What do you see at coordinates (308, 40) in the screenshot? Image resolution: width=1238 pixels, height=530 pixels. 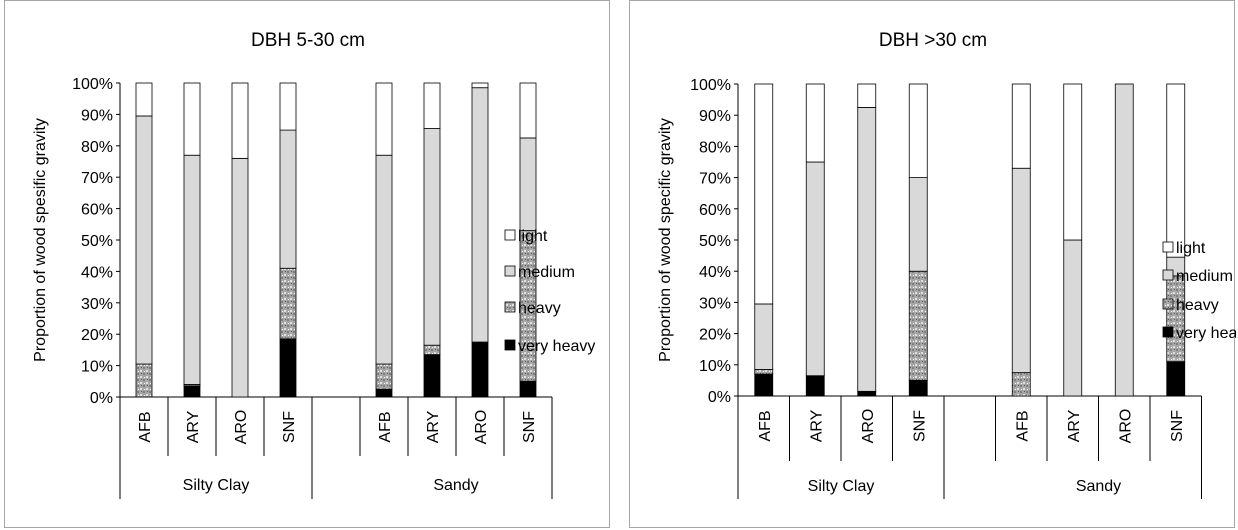 I see `chart-title: DBH 5-30 cm` at bounding box center [308, 40].